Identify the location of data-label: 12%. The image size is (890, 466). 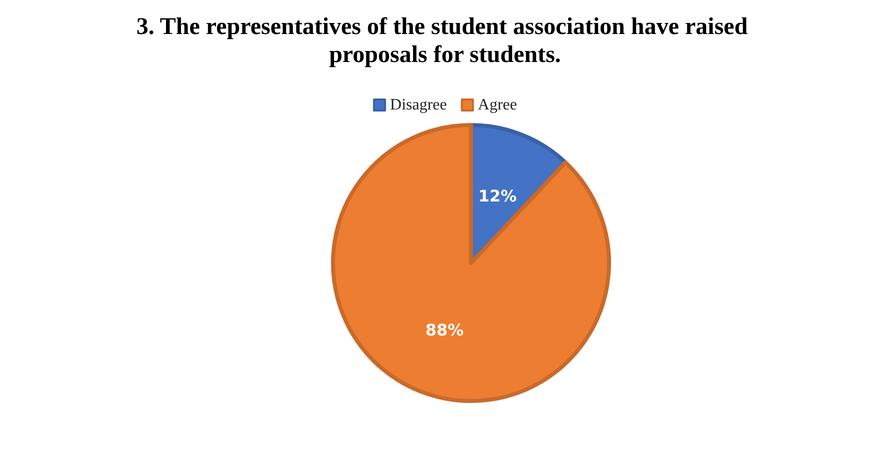
(497, 196).